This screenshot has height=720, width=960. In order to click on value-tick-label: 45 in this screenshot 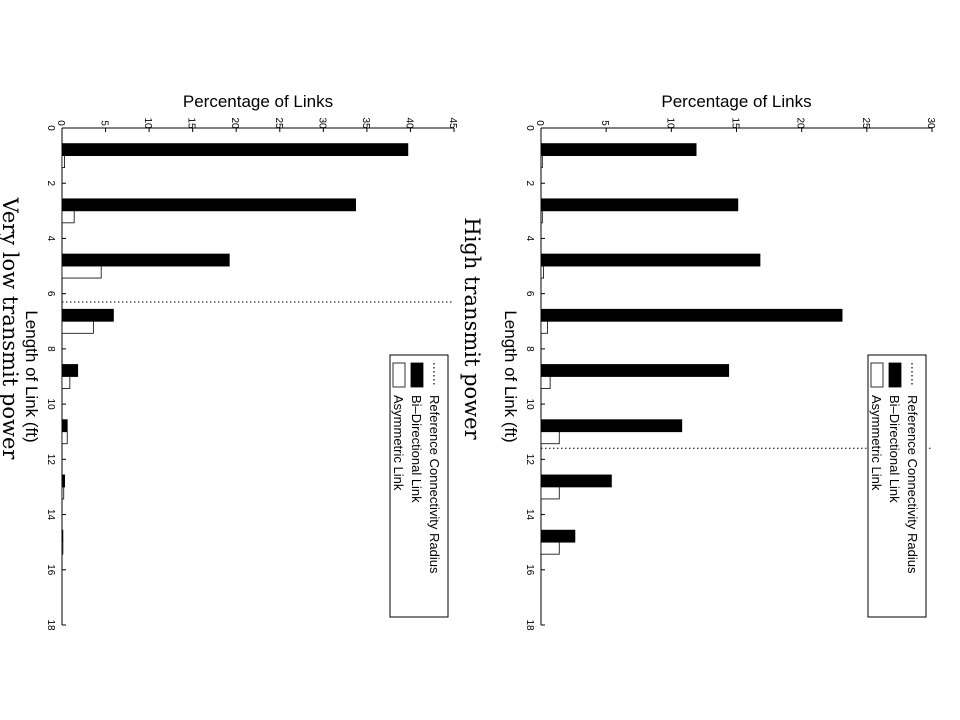, I will do `click(452, 123)`.